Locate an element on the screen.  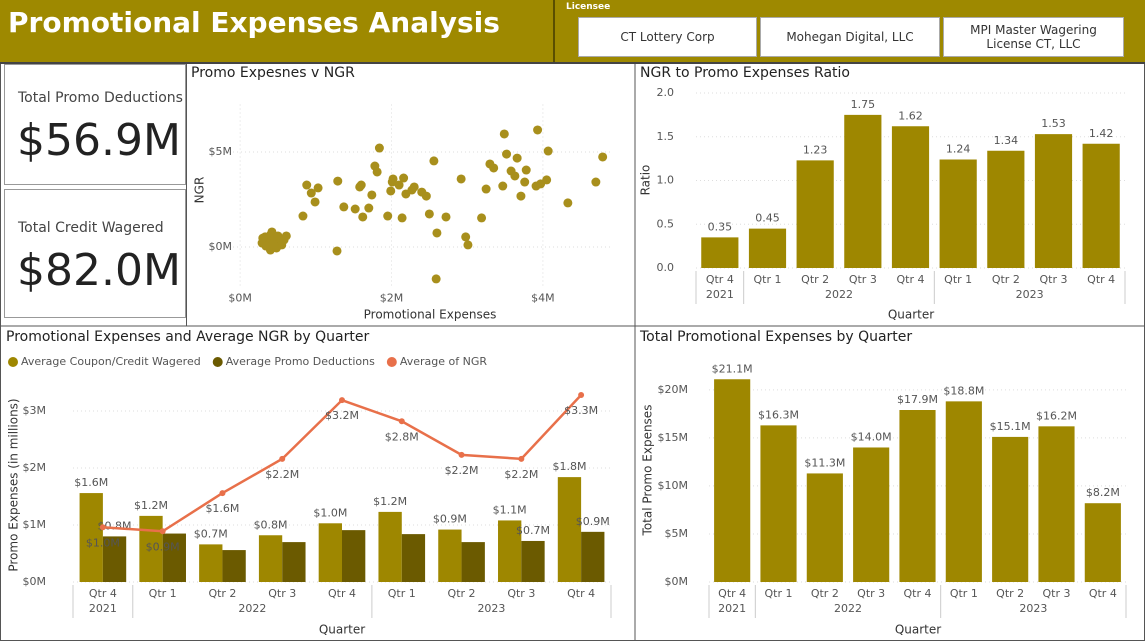
y-tick-label: 1.5 is located at coordinates (666, 136).